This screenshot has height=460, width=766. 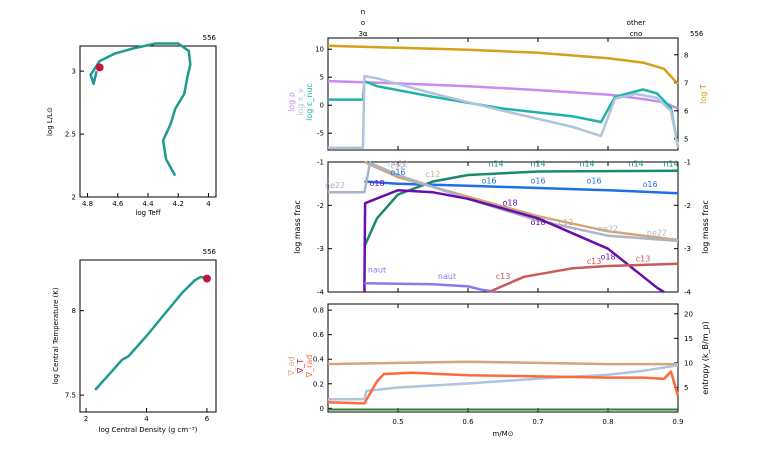 What do you see at coordinates (86, 419) in the screenshot?
I see `rhot-xtick-label: 2` at bounding box center [86, 419].